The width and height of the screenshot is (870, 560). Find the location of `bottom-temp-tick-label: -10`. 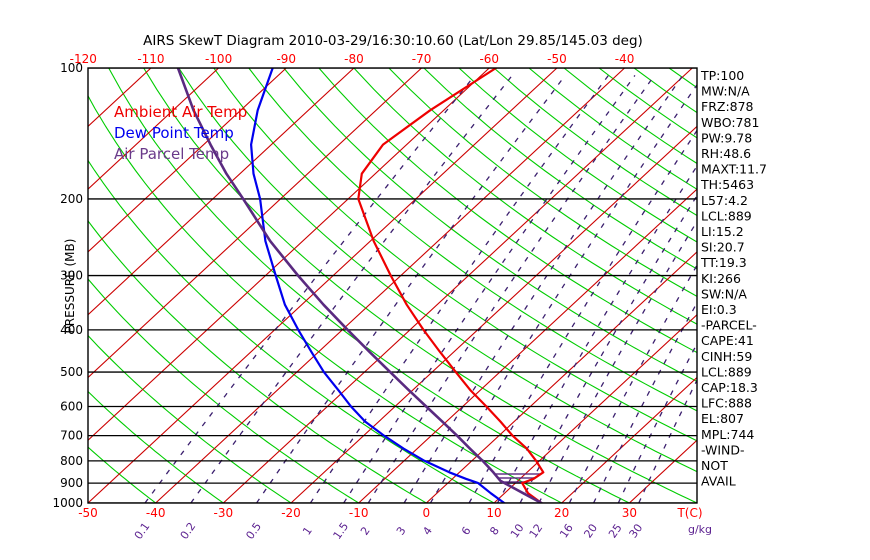

bottom-temp-tick-label: -10 is located at coordinates (359, 513).